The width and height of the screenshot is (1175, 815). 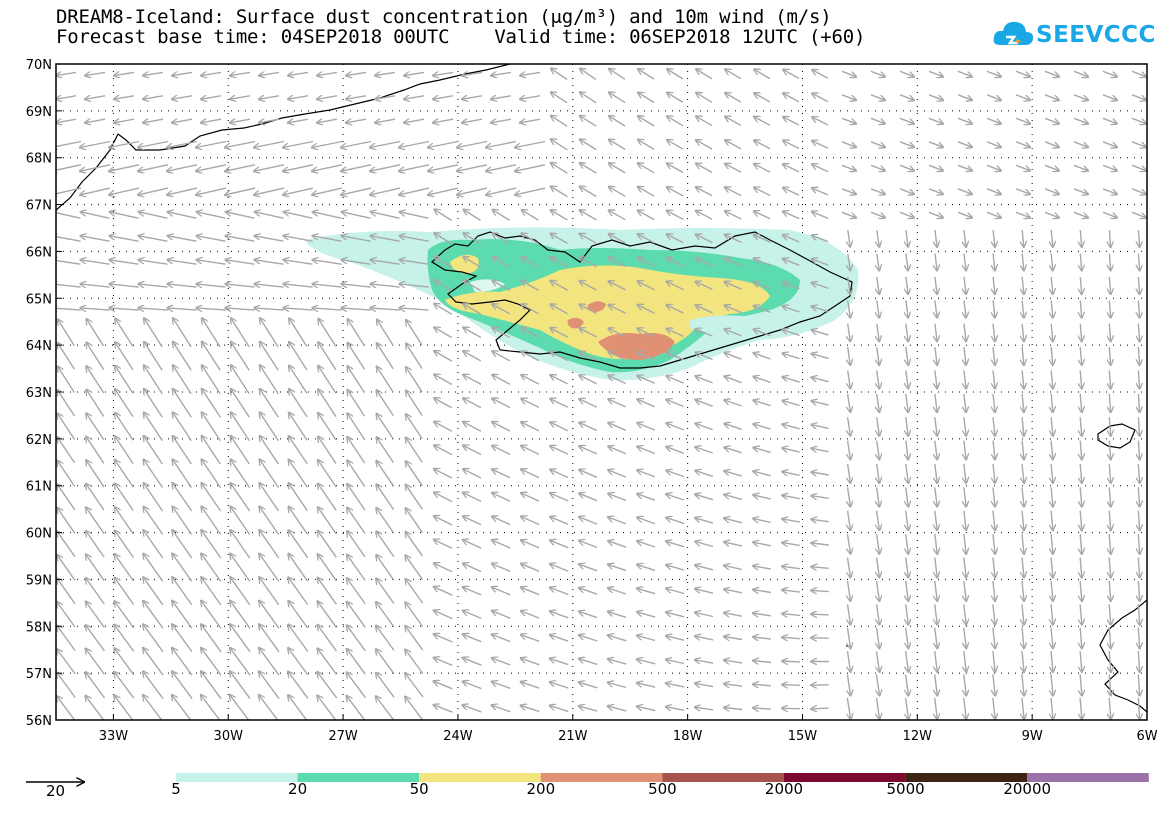 What do you see at coordinates (39, 627) in the screenshot?
I see `lat-label: 58N` at bounding box center [39, 627].